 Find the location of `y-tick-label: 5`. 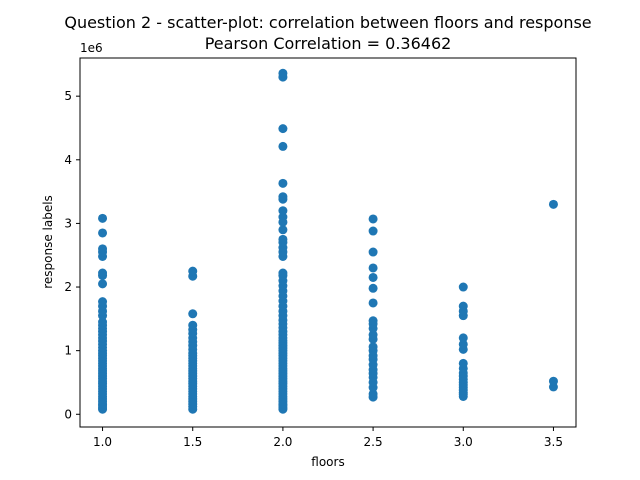

y-tick-label: 5 is located at coordinates (68, 96).